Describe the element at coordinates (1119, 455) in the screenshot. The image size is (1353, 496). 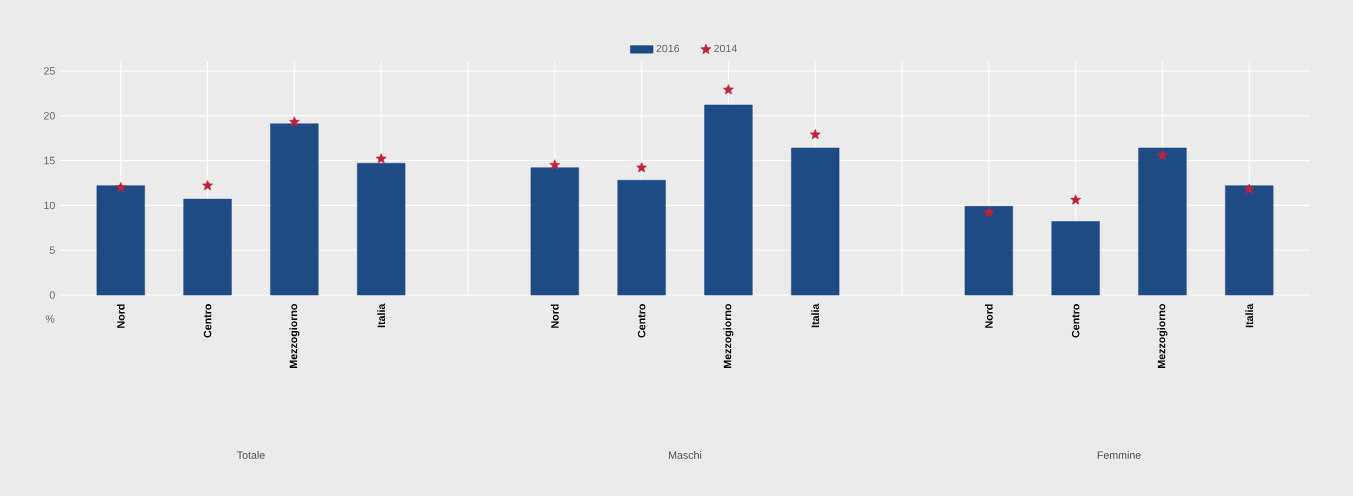
I see `text: Femmine` at that location.